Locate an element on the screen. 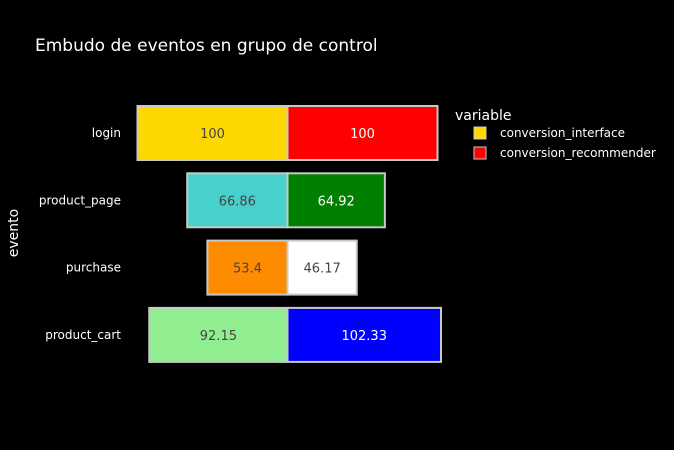  data-label-conversion_interface-product_cart: 92.15 is located at coordinates (218, 336).